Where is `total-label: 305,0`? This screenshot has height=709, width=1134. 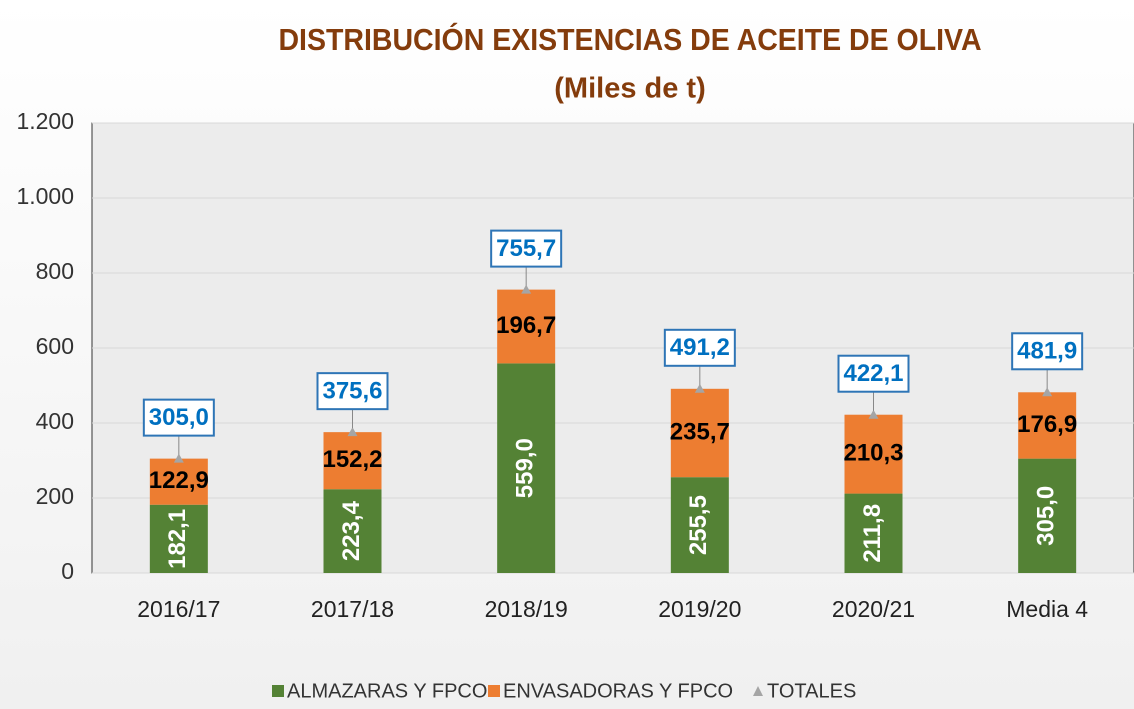 total-label: 305,0 is located at coordinates (179, 417).